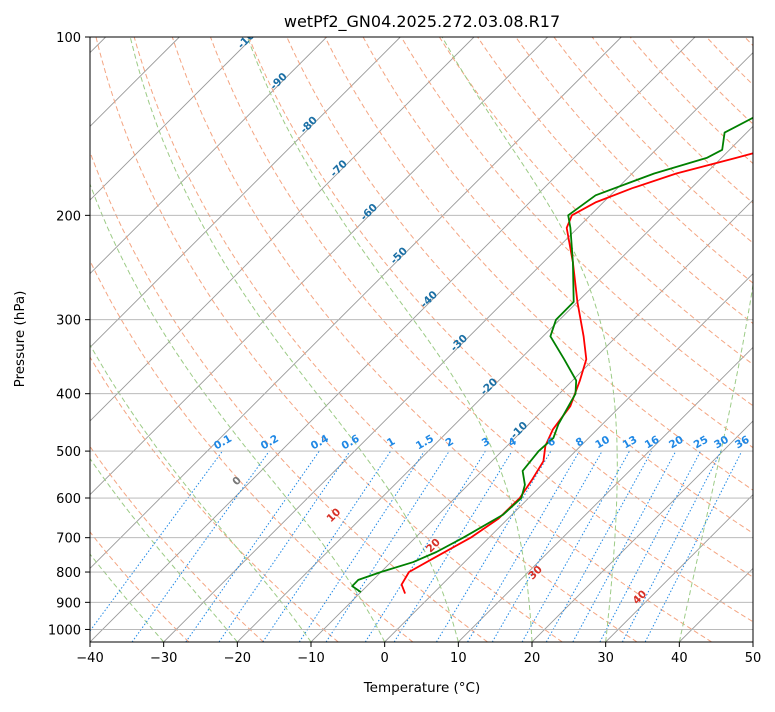  I want to click on y-tick-label: 900, so click(68, 603).